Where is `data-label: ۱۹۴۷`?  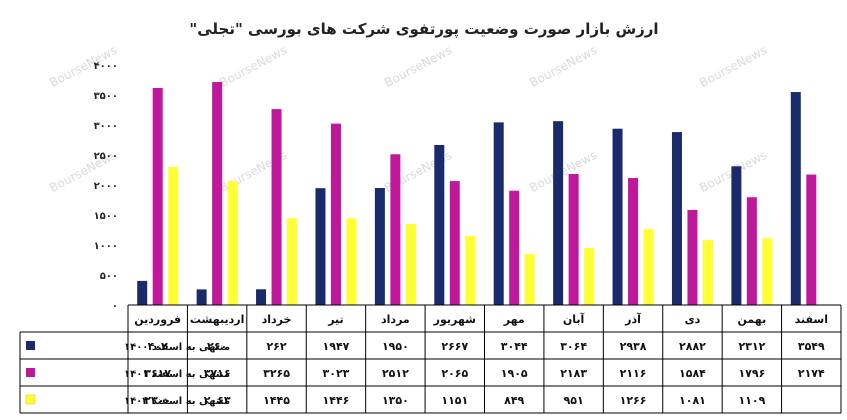
data-label: ۱۹۴۷ is located at coordinates (336, 346).